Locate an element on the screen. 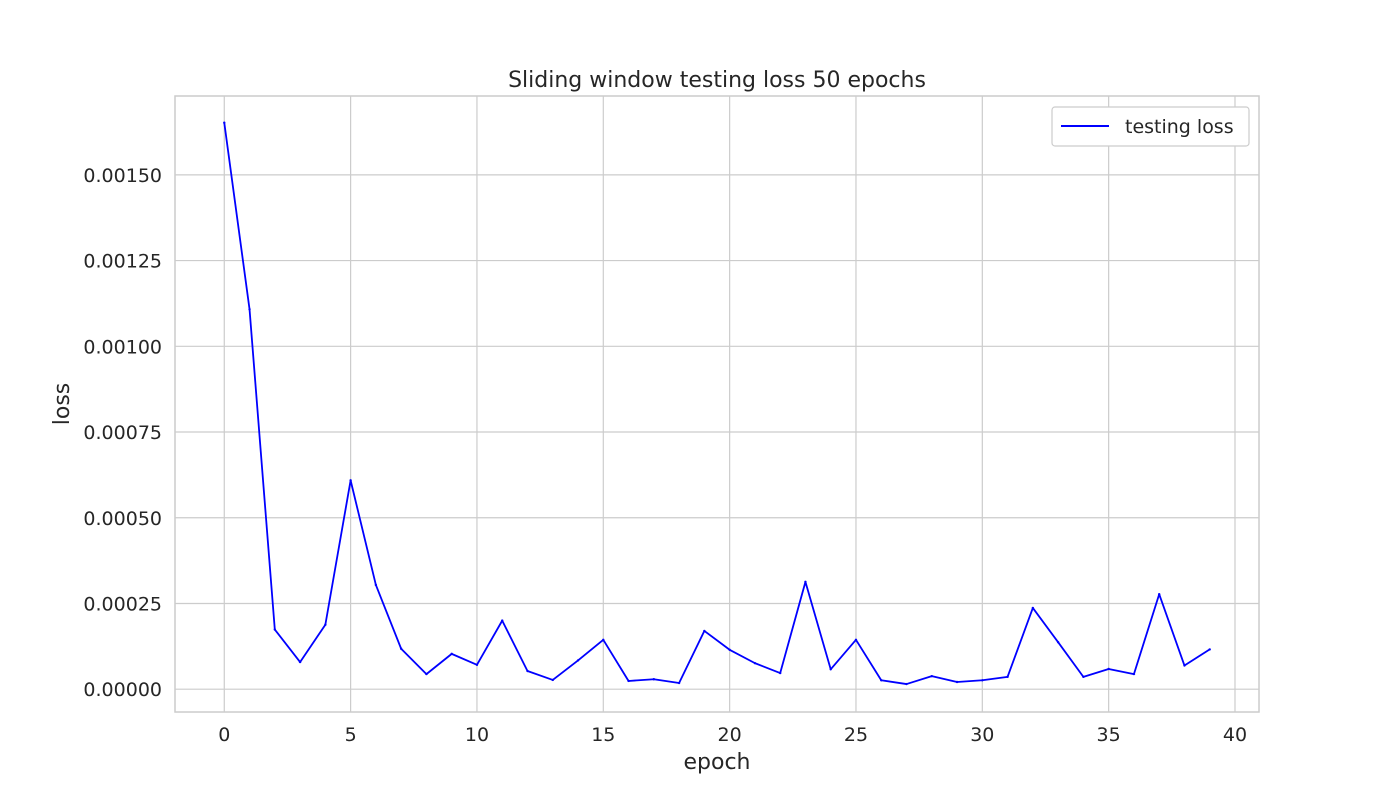 This screenshot has width=1400, height=800. x-tick-label: 0 is located at coordinates (224, 735).